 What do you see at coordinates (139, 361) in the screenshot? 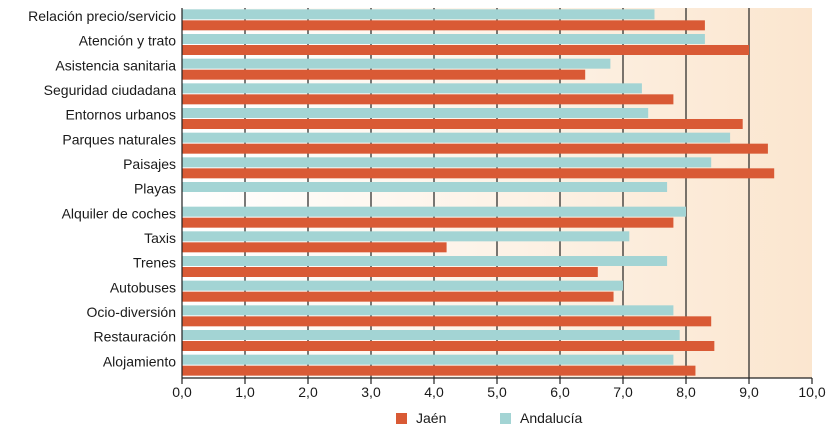
I see `category-label: Alojamiento` at bounding box center [139, 361].